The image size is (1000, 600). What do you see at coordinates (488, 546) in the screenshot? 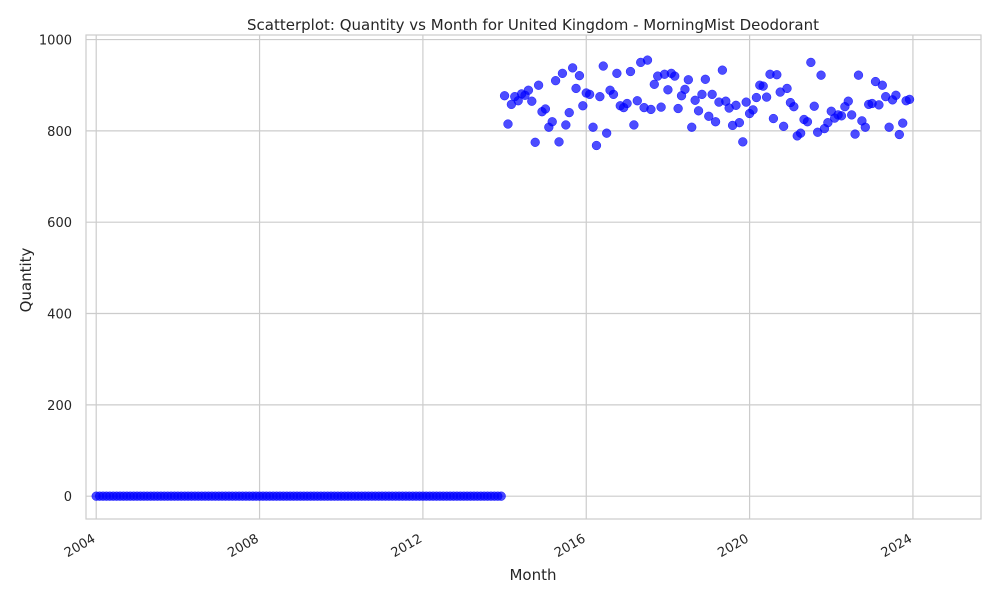
I see `x-tick-labels: 2004 2008 2012 2016 2020 2024` at bounding box center [488, 546].